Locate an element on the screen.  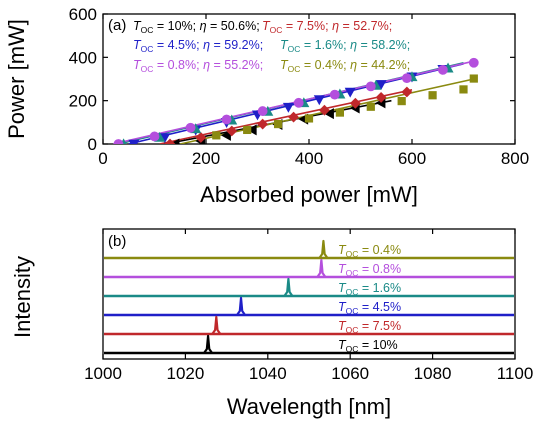
y-tick-label-a: 600 is located at coordinates (83, 14).